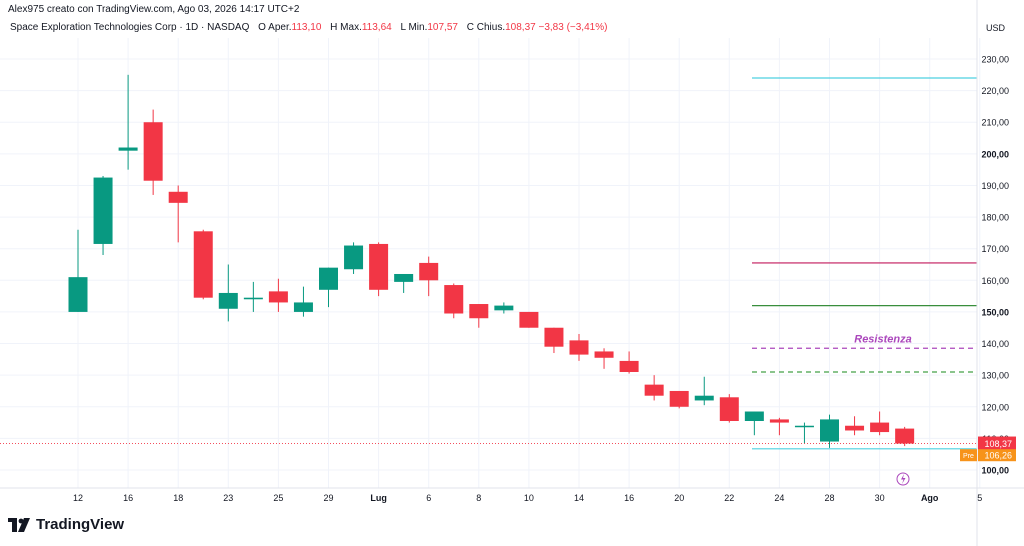 The height and width of the screenshot is (546, 1024). Describe the element at coordinates (66, 524) in the screenshot. I see `tradingview-brand: TradingView` at that location.